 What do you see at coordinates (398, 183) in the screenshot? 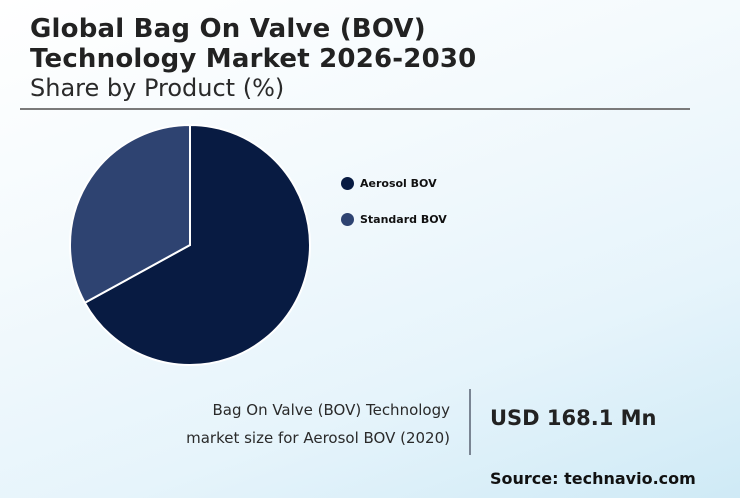
I see `legend-label: Aerosol BOV` at bounding box center [398, 183].